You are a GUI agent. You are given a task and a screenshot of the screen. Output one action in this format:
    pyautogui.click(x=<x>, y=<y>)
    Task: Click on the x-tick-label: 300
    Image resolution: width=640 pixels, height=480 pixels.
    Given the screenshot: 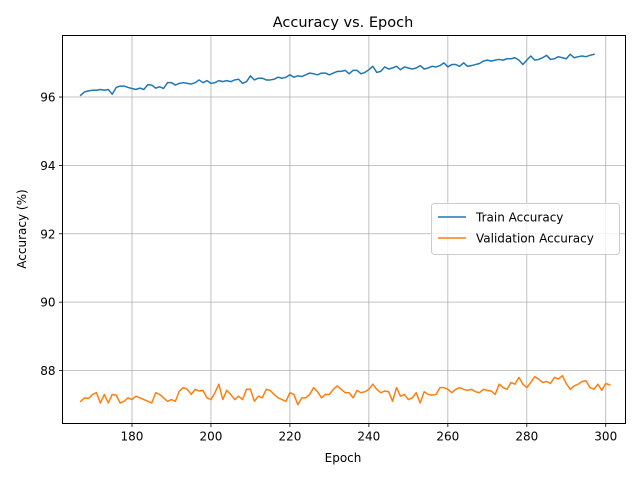 What is the action you would take?
    pyautogui.click(x=605, y=437)
    